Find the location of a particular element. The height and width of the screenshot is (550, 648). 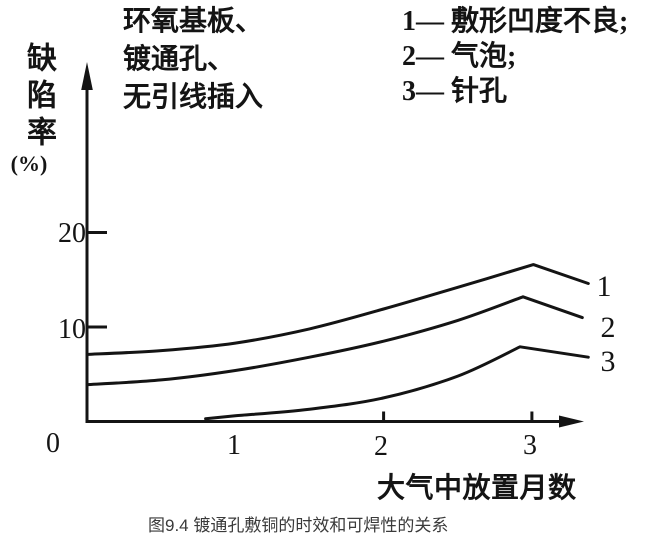

condition-annotation: 环氧基板、 镀通孔、 无引线插入 is located at coordinates (193, 59).